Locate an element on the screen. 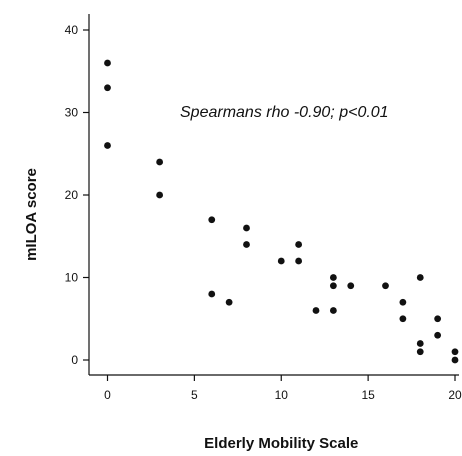 The height and width of the screenshot is (456, 462). x-axis-ticks: 0 5 10 15 20 is located at coordinates (283, 388).